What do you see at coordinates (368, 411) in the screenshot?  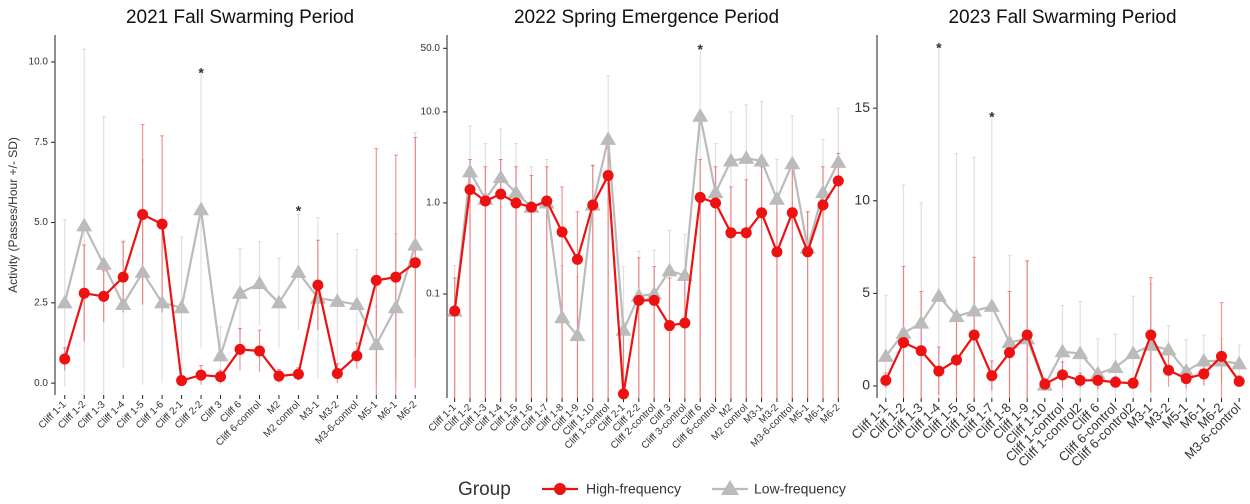 I see `x-tick-label: M5-1` at bounding box center [368, 411].